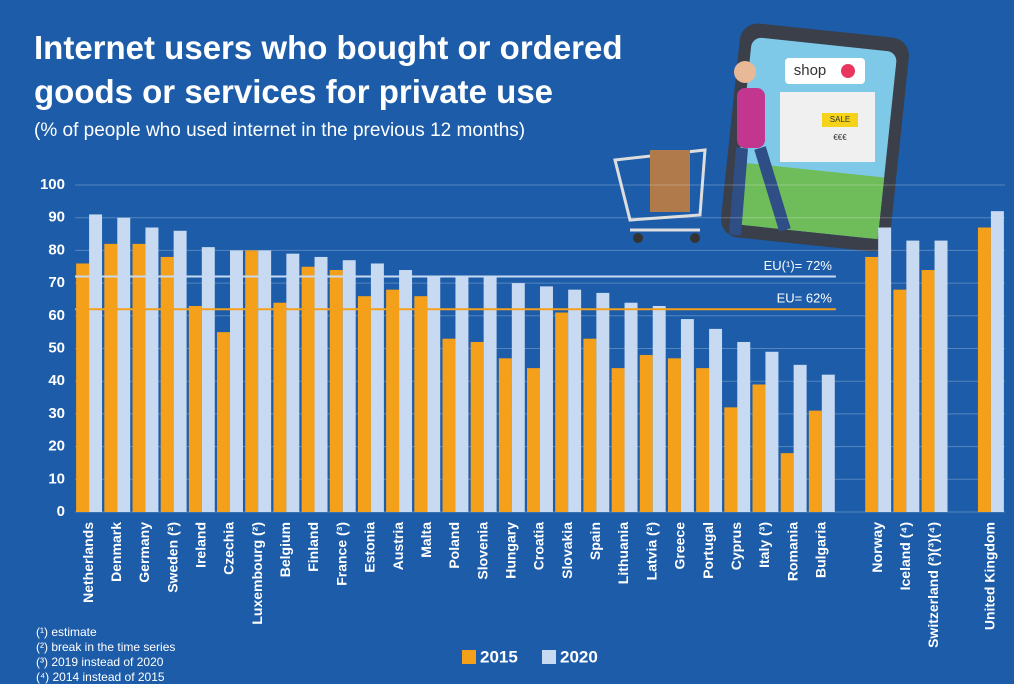  Describe the element at coordinates (100, 662) in the screenshot. I see `footnote: (³) 2019 instead of 2020` at that location.